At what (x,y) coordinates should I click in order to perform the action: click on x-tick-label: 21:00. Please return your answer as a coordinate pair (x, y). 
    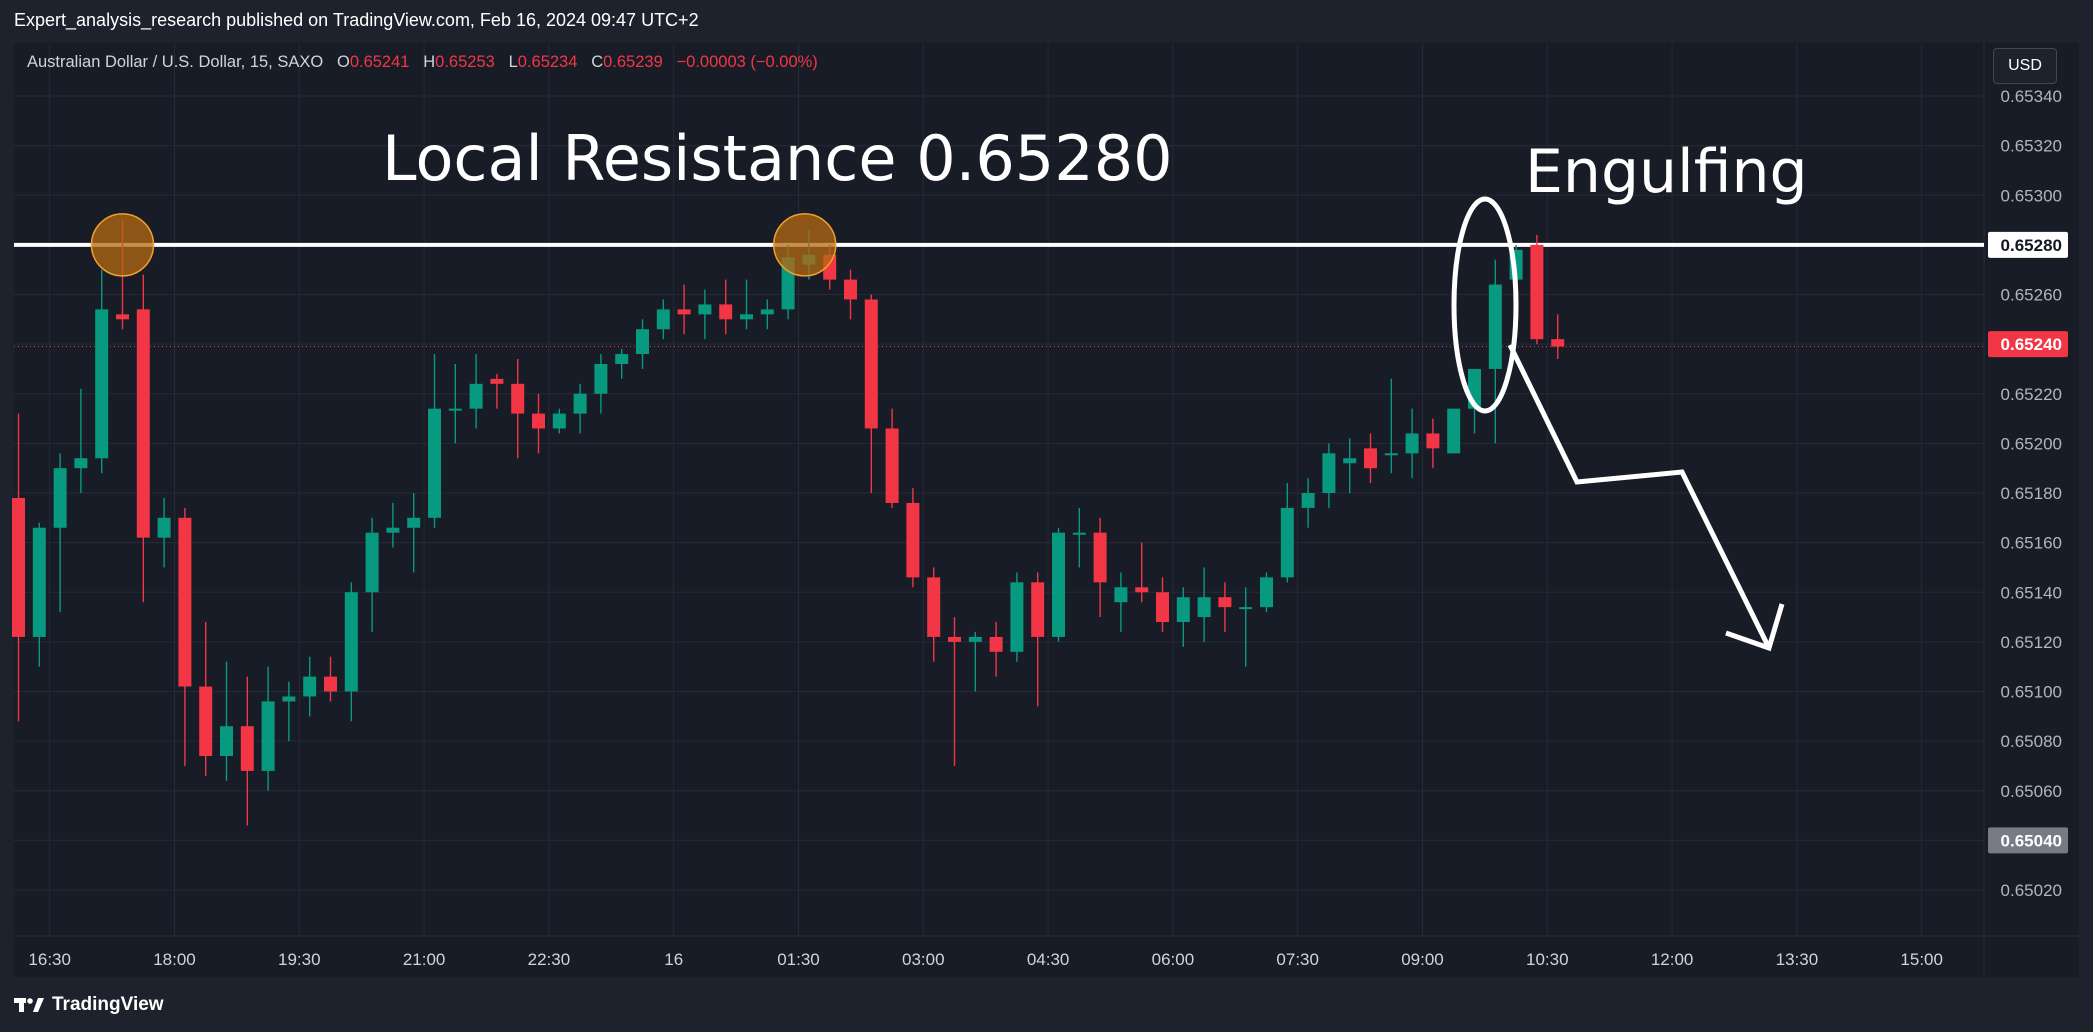
    Looking at the image, I should click on (424, 959).